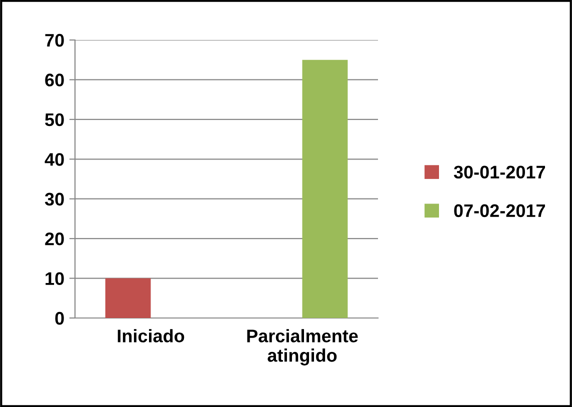 Image resolution: width=572 pixels, height=407 pixels. I want to click on y-tick-label: 40, so click(54, 159).